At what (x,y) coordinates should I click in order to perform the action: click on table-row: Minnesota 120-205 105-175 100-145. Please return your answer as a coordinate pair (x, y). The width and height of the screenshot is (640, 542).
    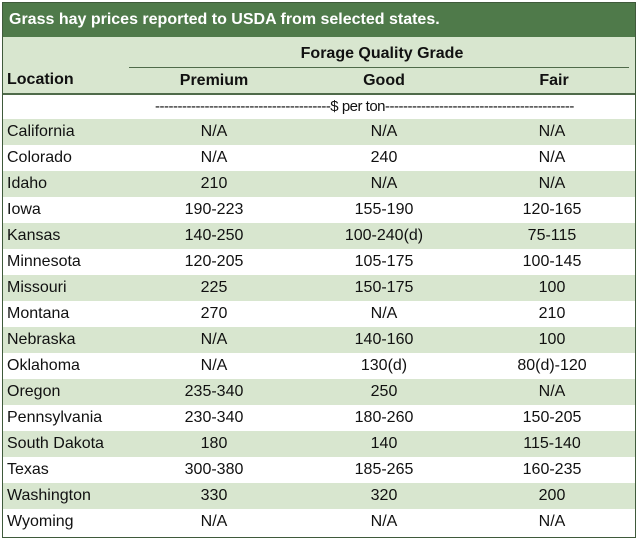
    Looking at the image, I should click on (319, 262).